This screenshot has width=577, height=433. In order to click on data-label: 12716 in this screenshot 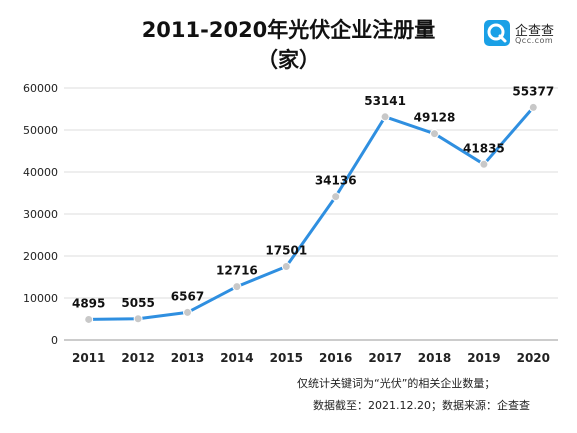, I will do `click(237, 271)`.